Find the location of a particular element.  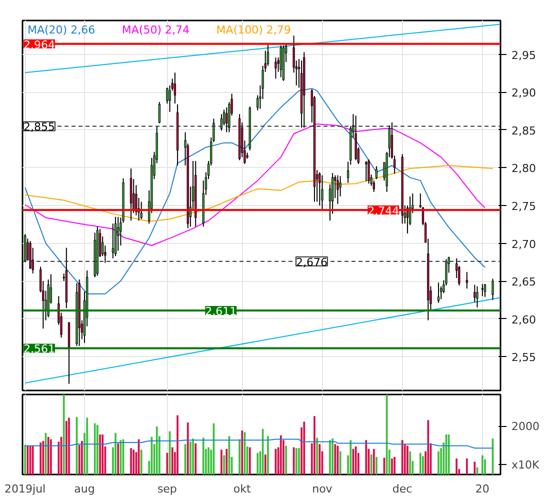

ref-line-label: 2,744 is located at coordinates (384, 211).